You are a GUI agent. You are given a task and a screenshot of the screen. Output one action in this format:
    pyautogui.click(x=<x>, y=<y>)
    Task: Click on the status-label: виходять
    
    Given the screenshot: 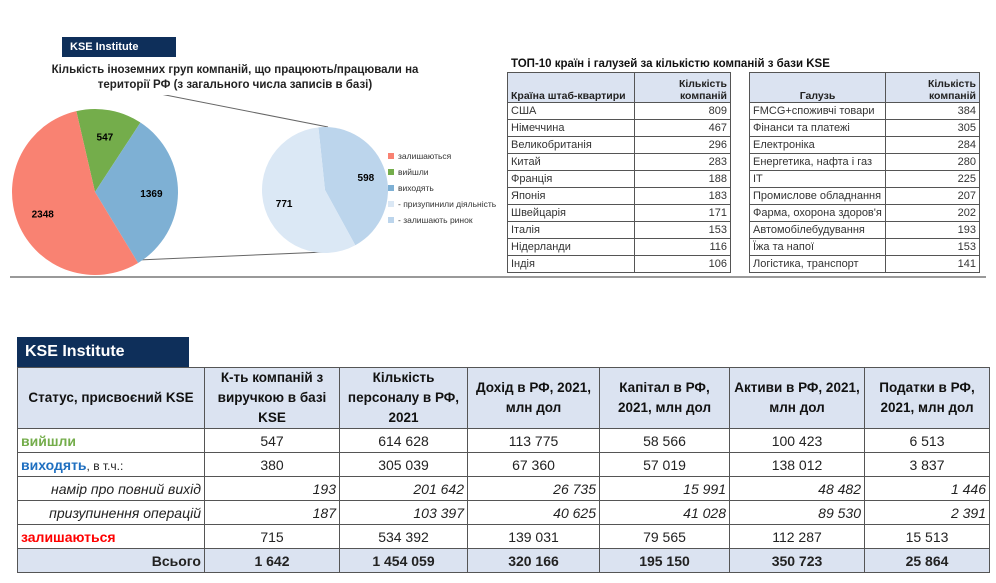 What is the action you would take?
    pyautogui.click(x=54, y=464)
    